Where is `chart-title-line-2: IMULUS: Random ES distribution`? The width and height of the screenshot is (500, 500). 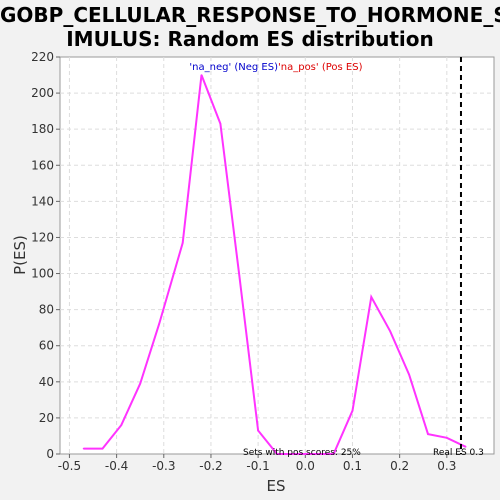
chart-title-line-2: IMULUS: Random ES distribution is located at coordinates (250, 39).